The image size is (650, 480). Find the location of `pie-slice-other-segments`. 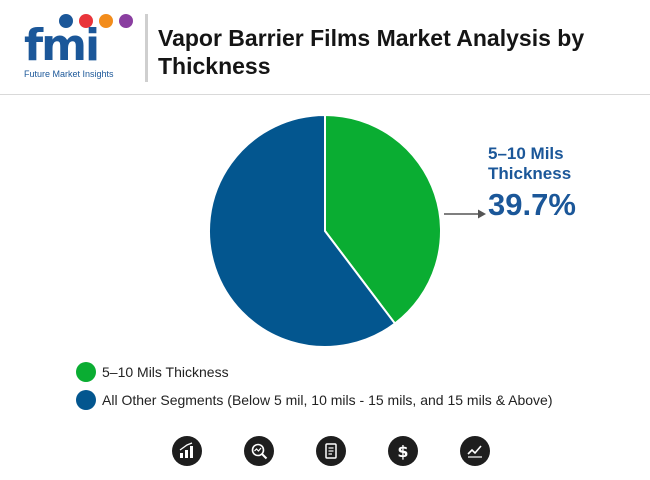

pie-slice-other-segments is located at coordinates (302, 230).